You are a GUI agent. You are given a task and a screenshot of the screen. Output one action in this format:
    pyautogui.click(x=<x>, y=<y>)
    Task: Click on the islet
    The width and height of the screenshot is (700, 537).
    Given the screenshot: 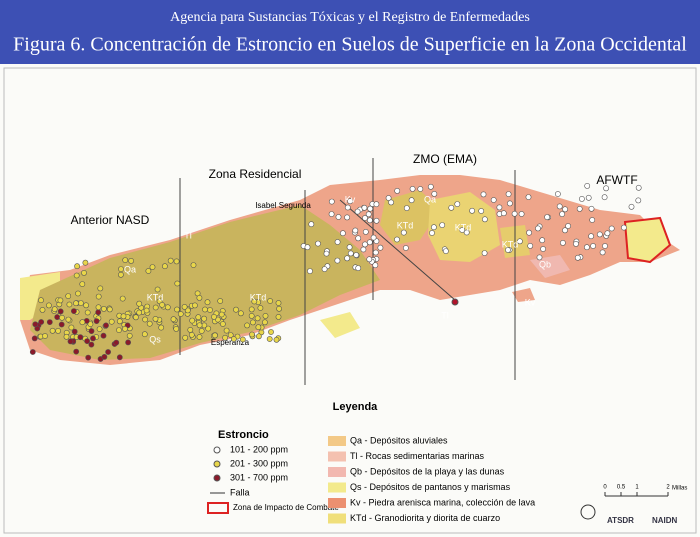 What is the action you would take?
    pyautogui.click(x=523, y=295)
    